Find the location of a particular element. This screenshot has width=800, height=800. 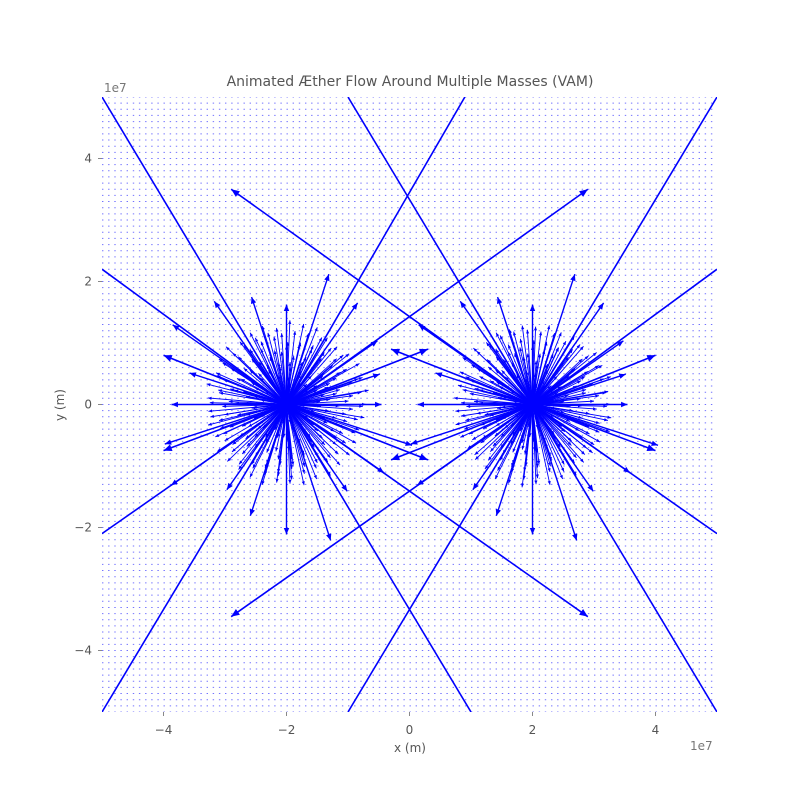

y-tick-label: 4 is located at coordinates (88, 159).